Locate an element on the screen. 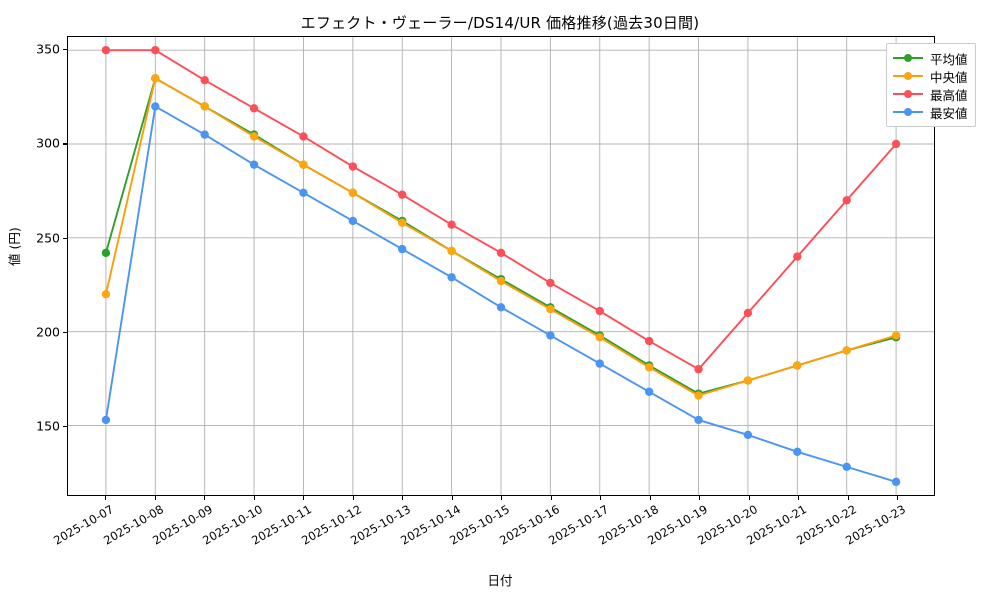 The image size is (1000, 600). legend-label: 最安値 is located at coordinates (949, 113).